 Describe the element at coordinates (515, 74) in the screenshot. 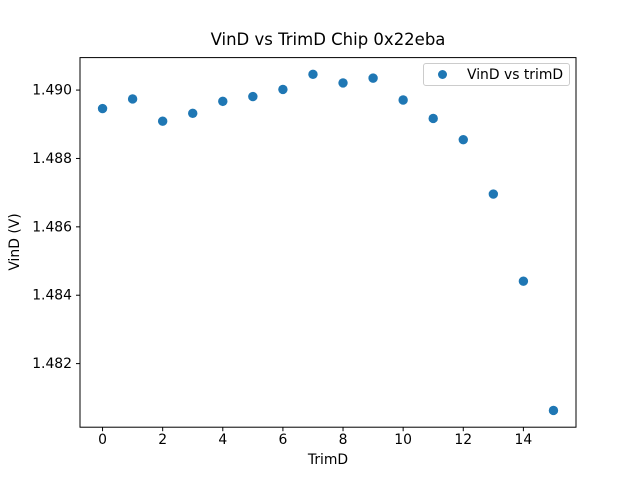

I see `legend-label: VinD vs trimD` at that location.